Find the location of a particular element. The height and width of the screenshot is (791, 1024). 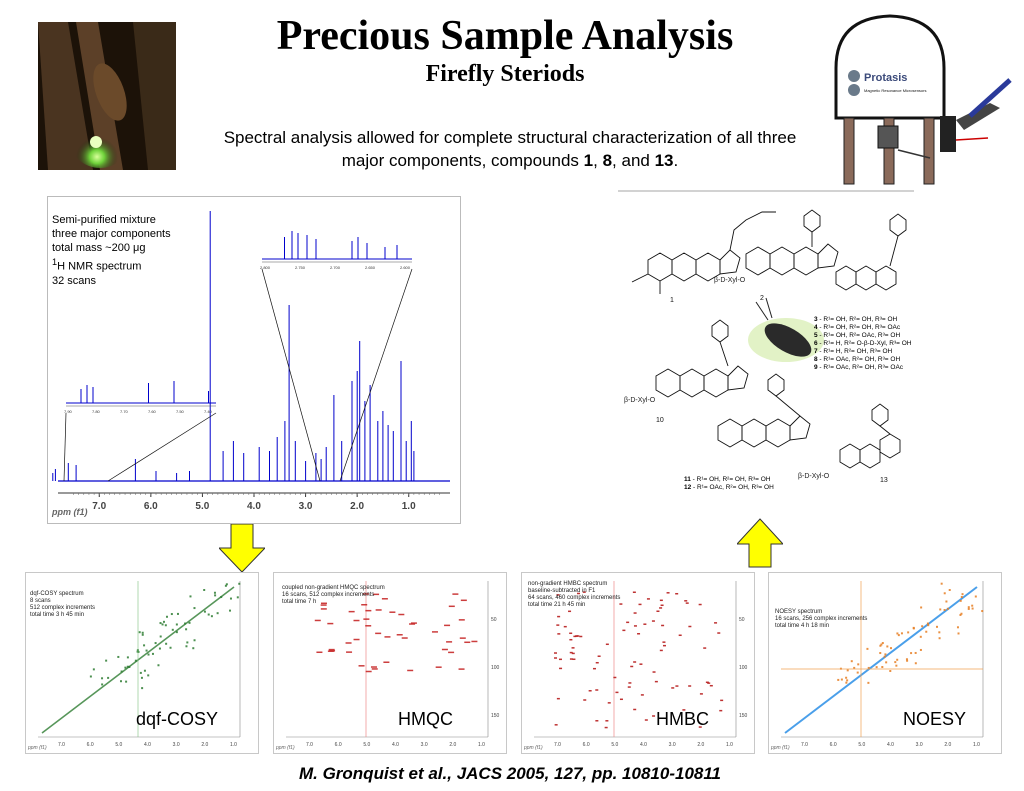

zoom-line is located at coordinates (291, 375).